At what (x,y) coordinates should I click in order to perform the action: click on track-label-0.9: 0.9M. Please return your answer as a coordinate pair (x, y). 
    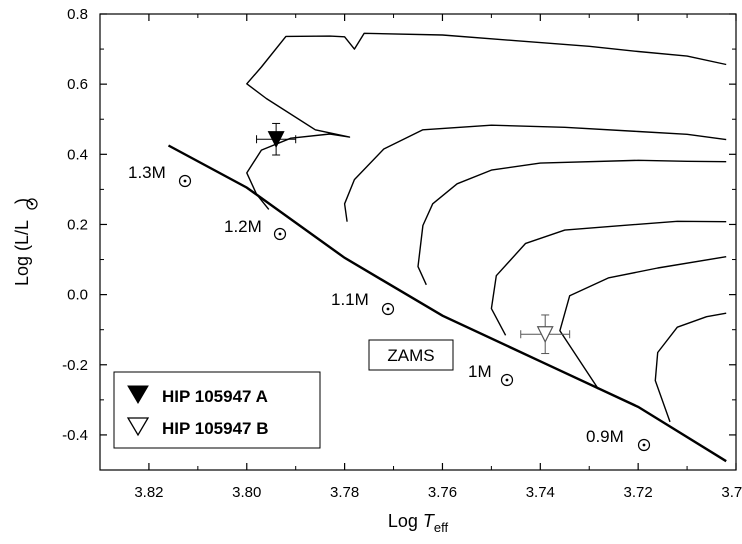
    Looking at the image, I should click on (618, 439).